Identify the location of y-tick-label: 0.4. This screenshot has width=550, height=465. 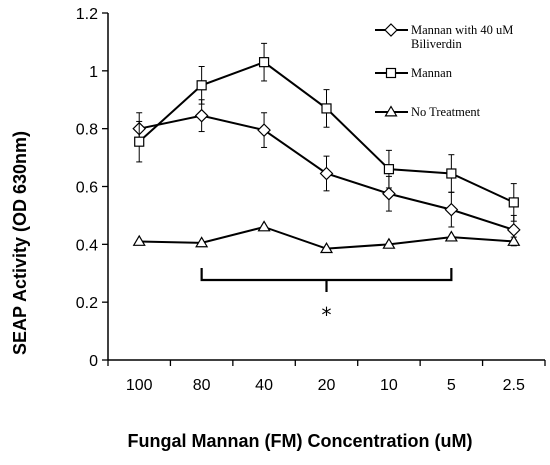
(87, 245).